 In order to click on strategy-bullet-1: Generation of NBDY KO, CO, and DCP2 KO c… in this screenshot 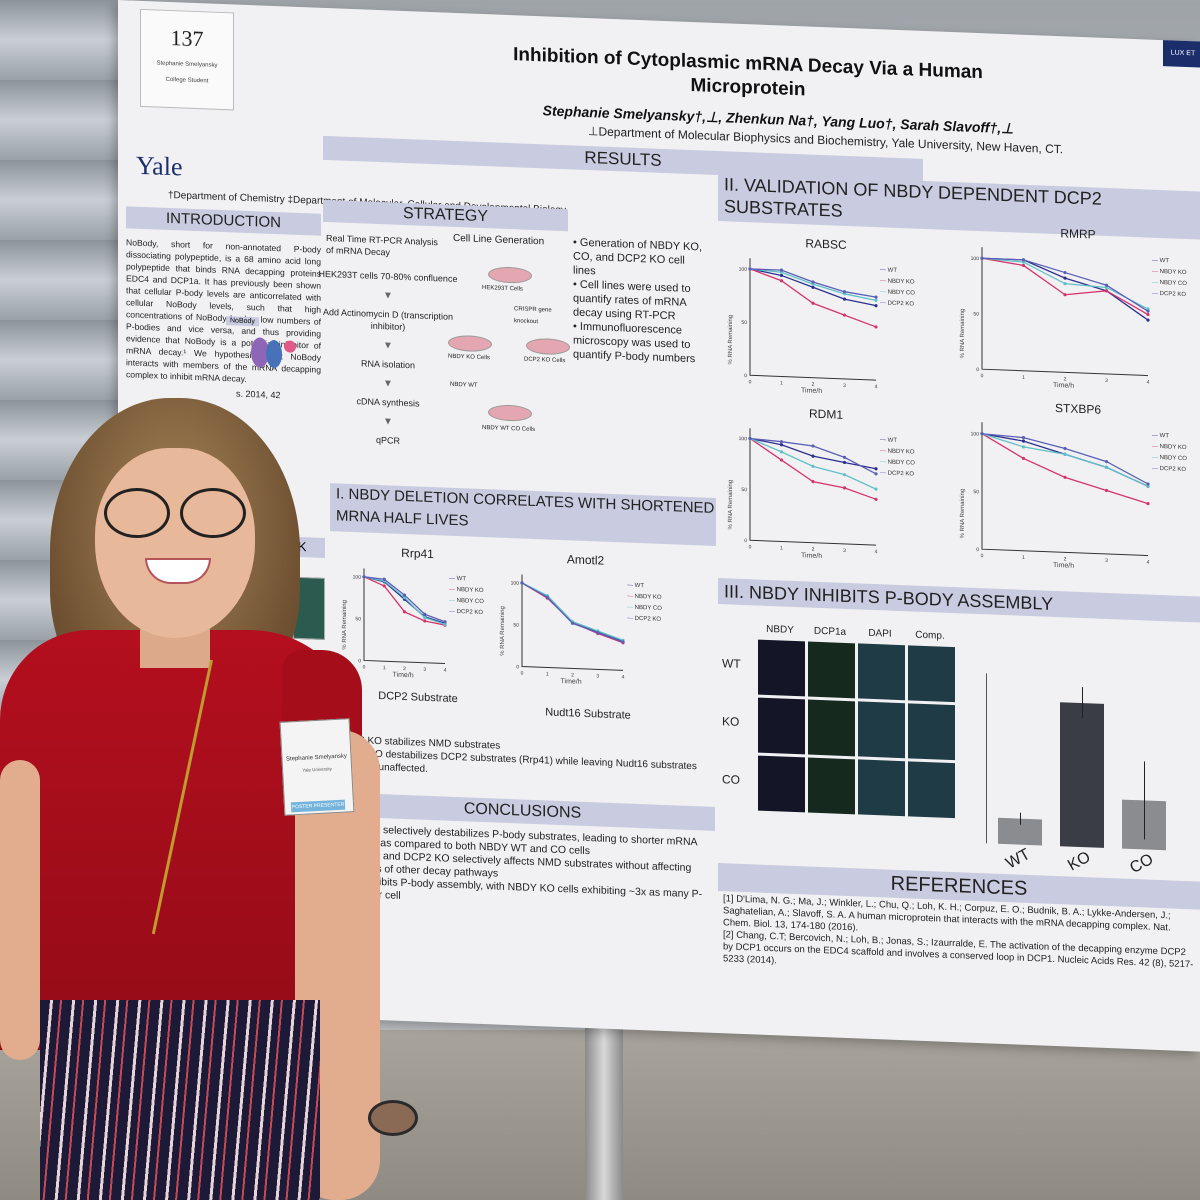, I will do `click(638, 258)`.